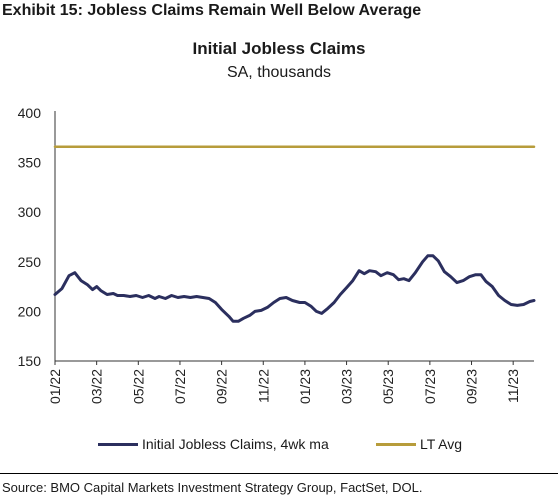 This screenshot has width=558, height=497. What do you see at coordinates (294, 288) in the screenshot?
I see `series-line-jobless-claims` at bounding box center [294, 288].